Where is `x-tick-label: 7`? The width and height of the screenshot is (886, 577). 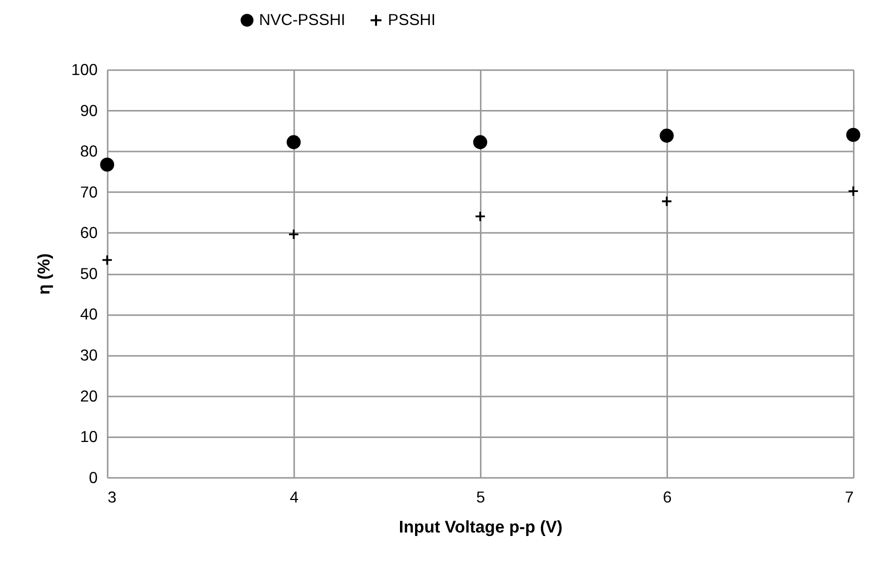
x-tick-label: 7 is located at coordinates (849, 498).